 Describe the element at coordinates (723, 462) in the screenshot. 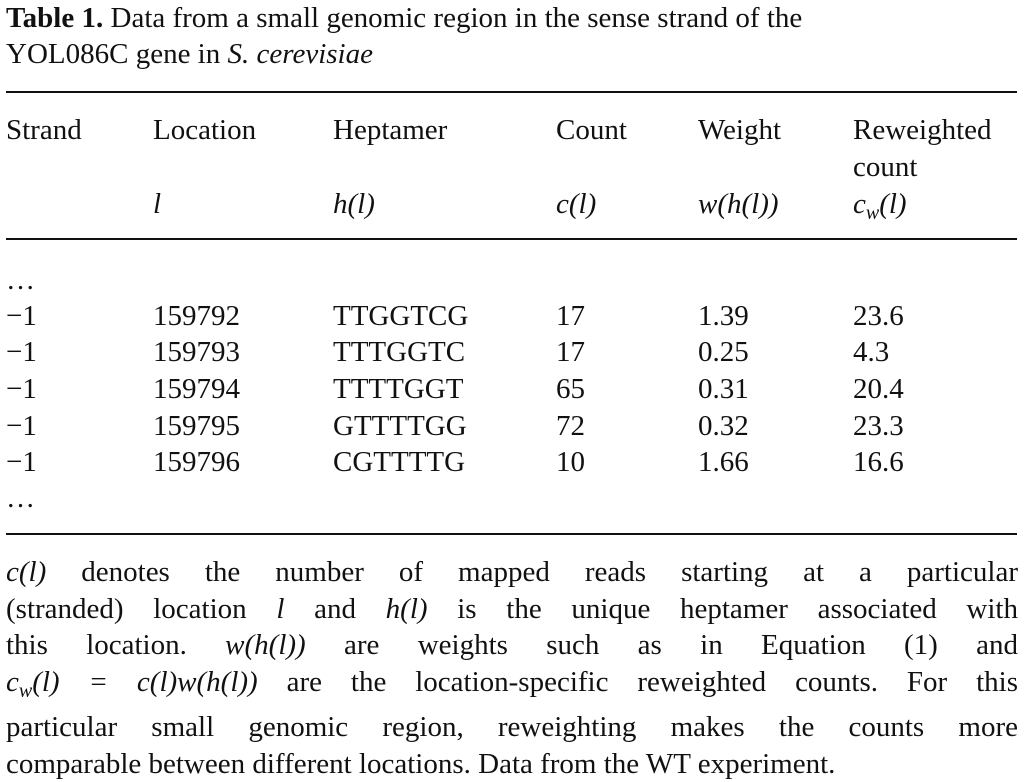

I see `cell-weight: 1.66` at that location.